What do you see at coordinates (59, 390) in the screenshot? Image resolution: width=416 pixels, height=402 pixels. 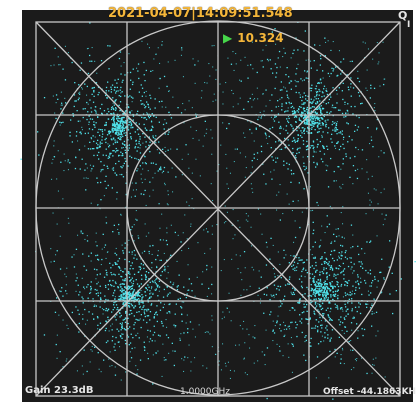 I see `gain-readout: Gain 23.3dB` at bounding box center [59, 390].